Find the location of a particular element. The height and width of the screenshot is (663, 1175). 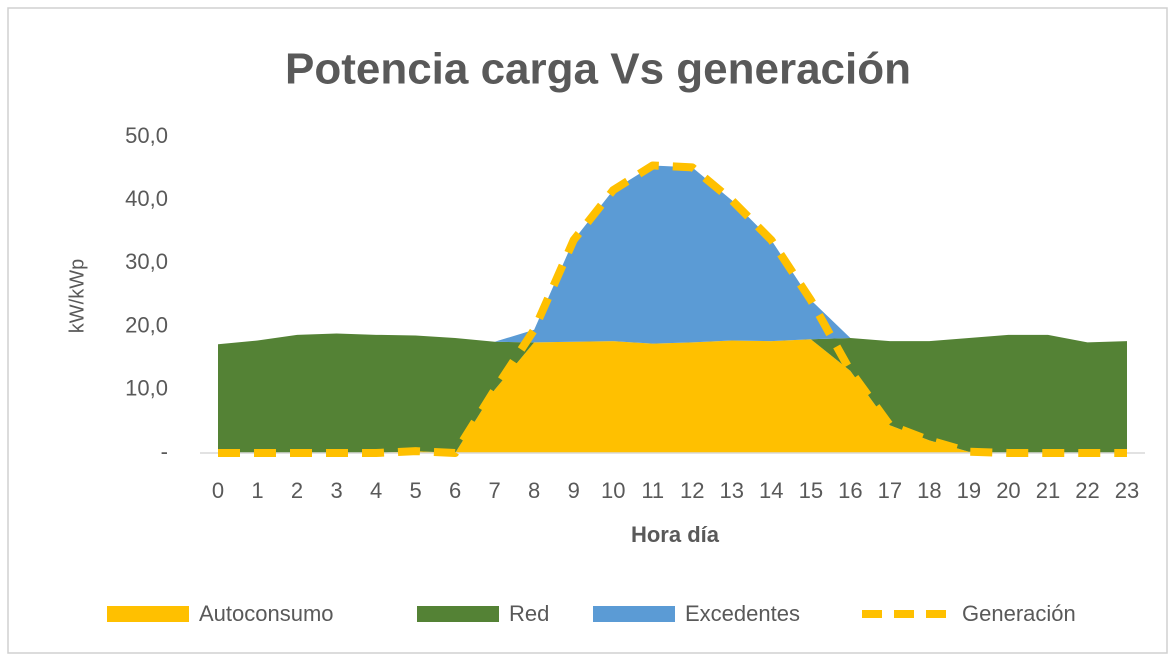

x-tick-label: 3 is located at coordinates (336, 490).